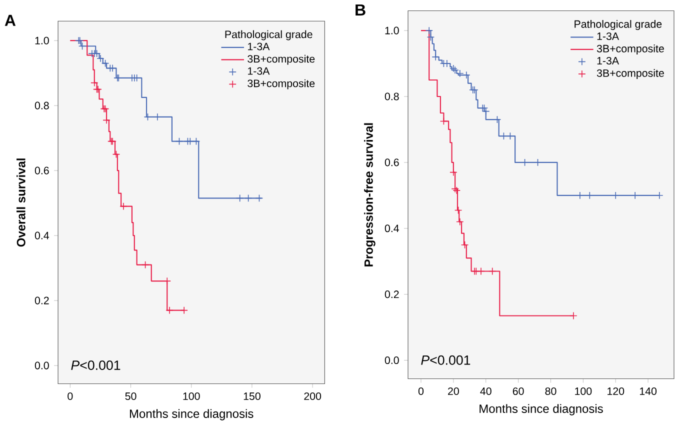  What do you see at coordinates (616, 392) in the screenshot?
I see `x-tick-label: 120` at bounding box center [616, 392].